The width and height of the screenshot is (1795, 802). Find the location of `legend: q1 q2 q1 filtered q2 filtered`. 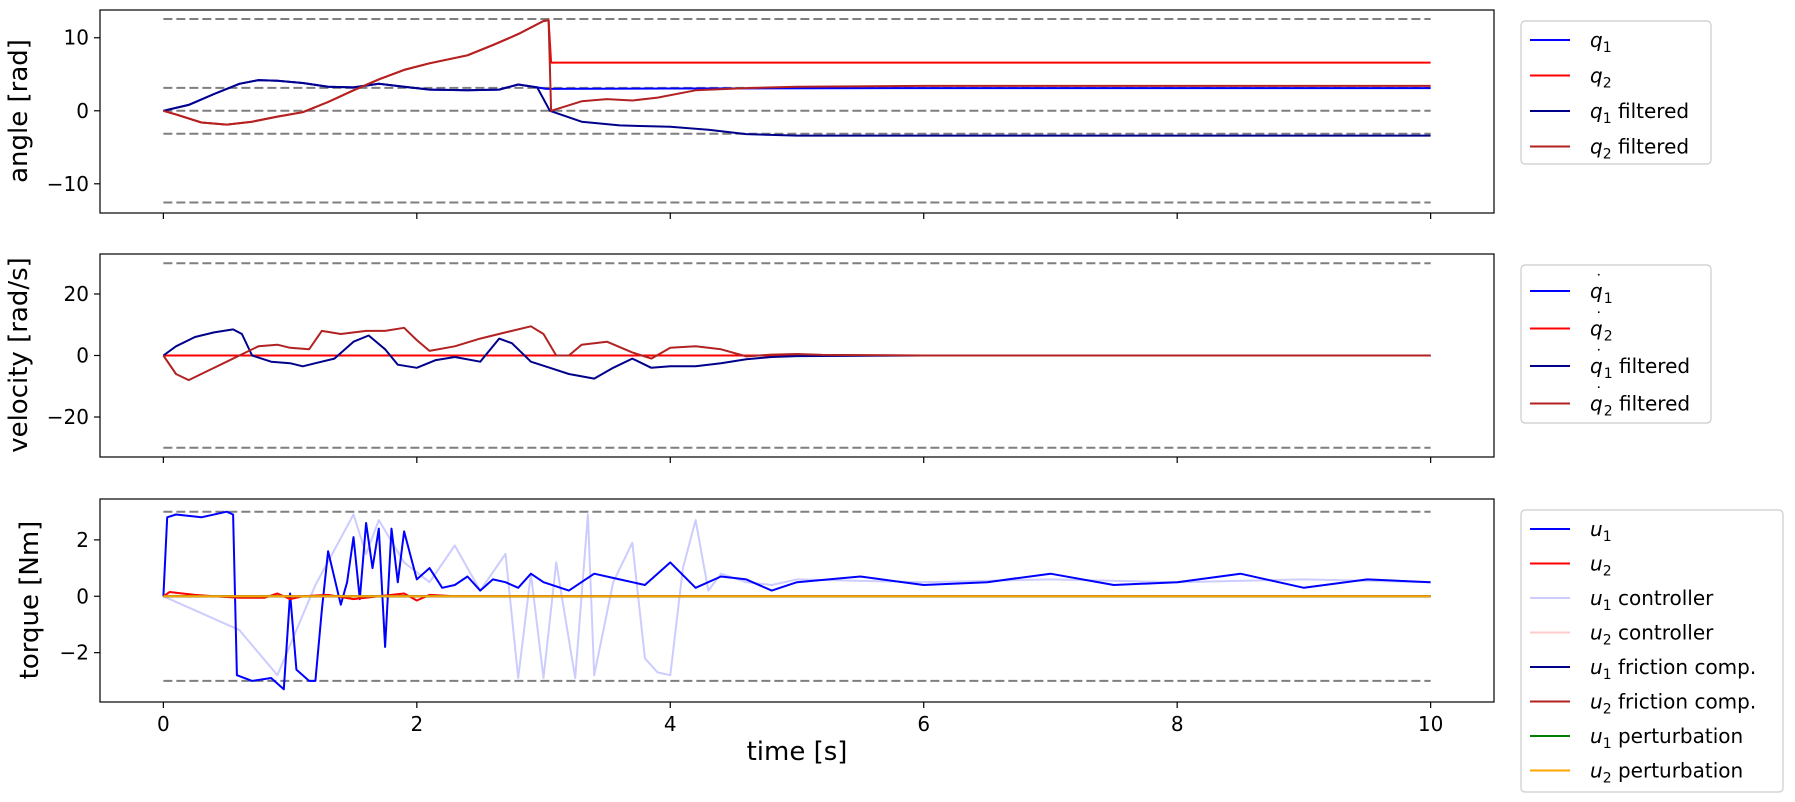

legend: q1 q2 q1 filtered q2 filtered is located at coordinates (1616, 92).